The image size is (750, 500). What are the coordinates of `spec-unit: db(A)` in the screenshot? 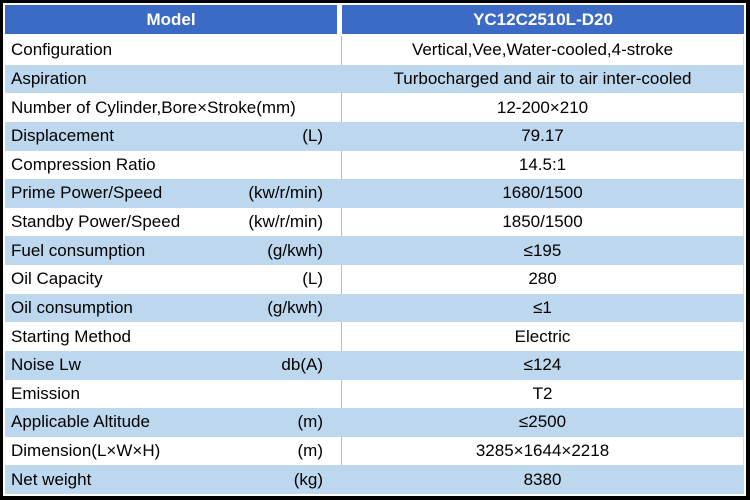 It's located at (302, 365).